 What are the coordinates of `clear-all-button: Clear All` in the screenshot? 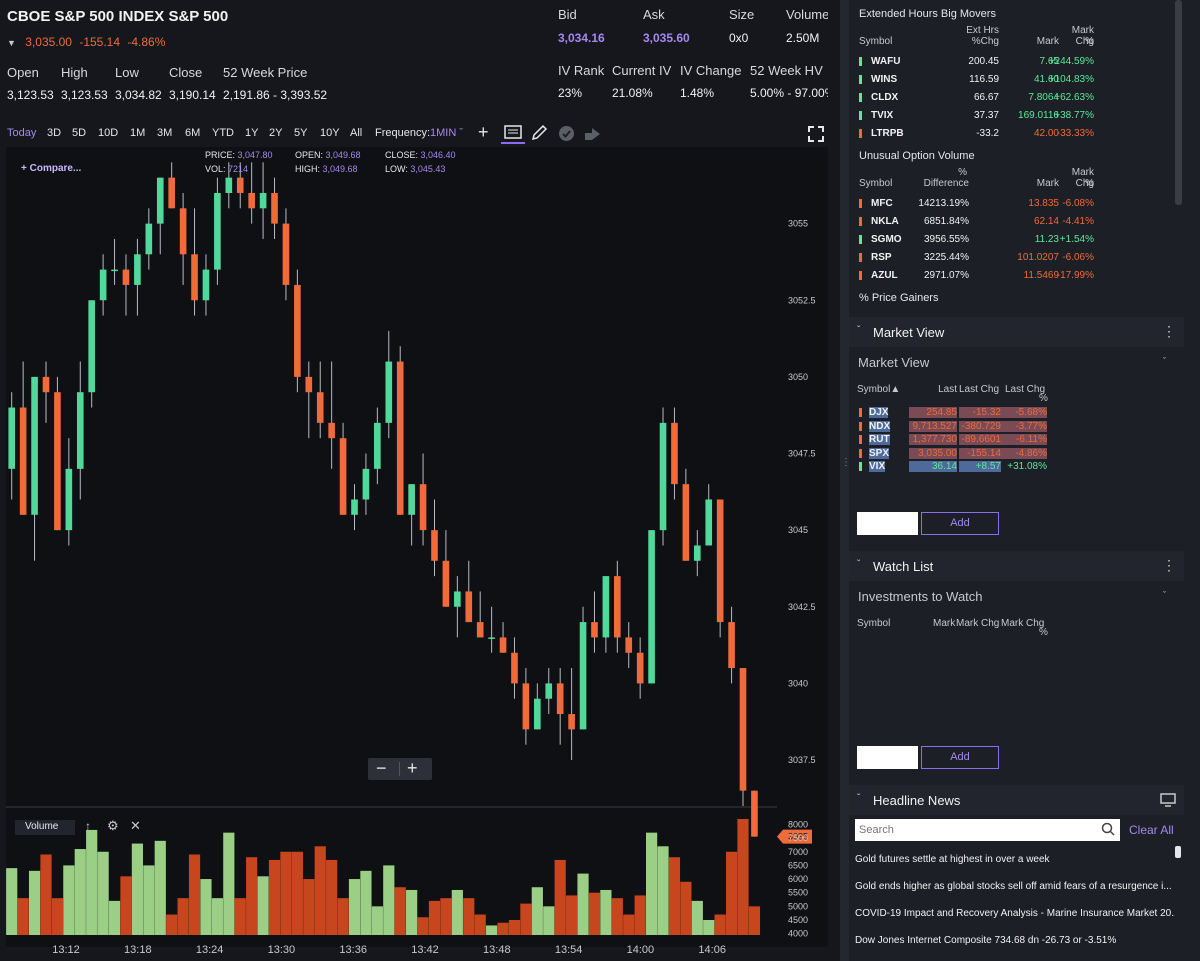 It's located at (1151, 830).